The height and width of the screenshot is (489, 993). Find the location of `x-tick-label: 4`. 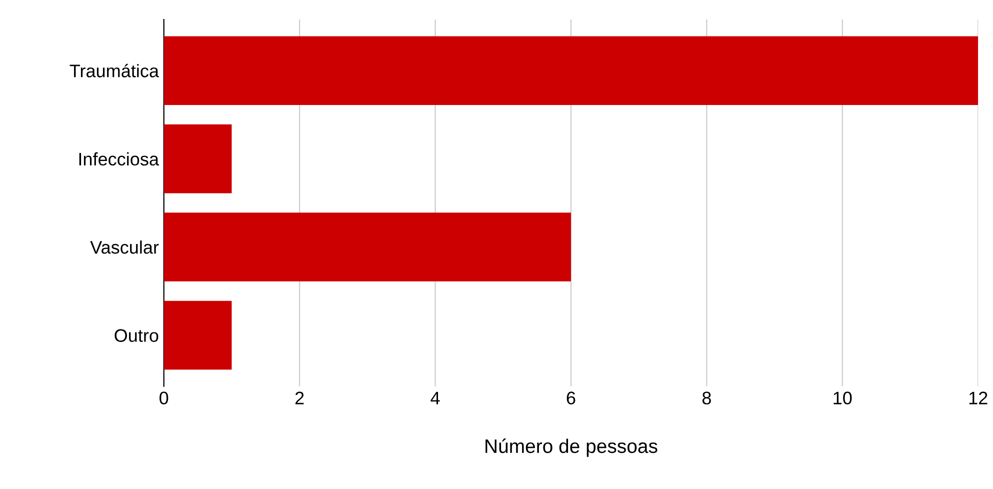

x-tick-label: 4 is located at coordinates (435, 398).